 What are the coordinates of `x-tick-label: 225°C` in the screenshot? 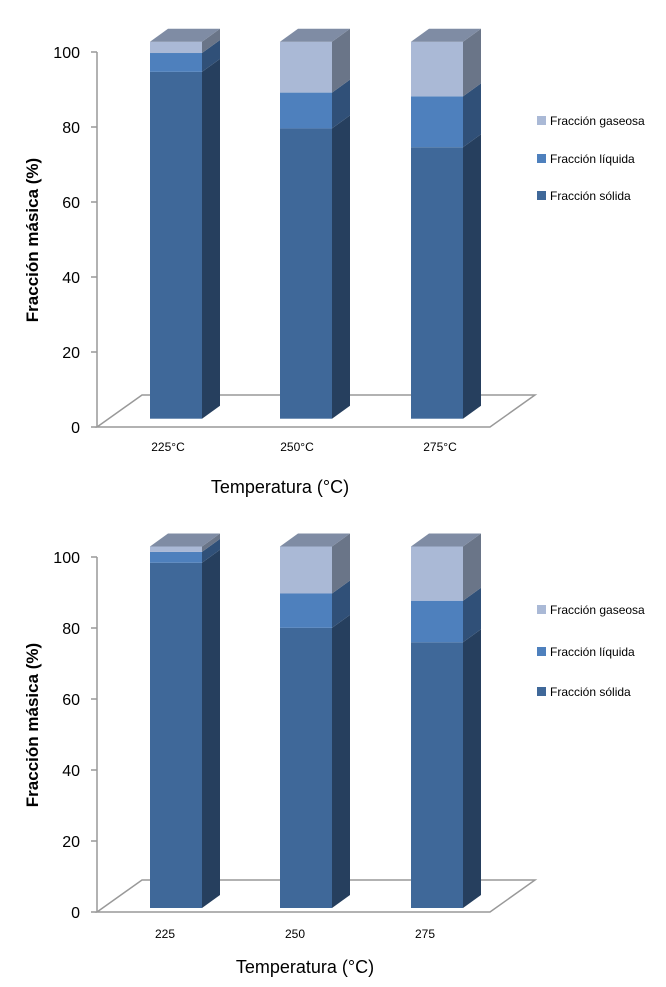 It's located at (168, 447).